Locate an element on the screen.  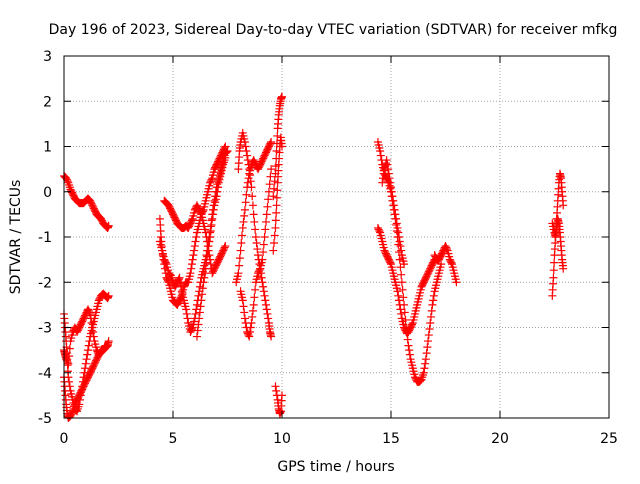
x-tick-label: 20 is located at coordinates (500, 439).